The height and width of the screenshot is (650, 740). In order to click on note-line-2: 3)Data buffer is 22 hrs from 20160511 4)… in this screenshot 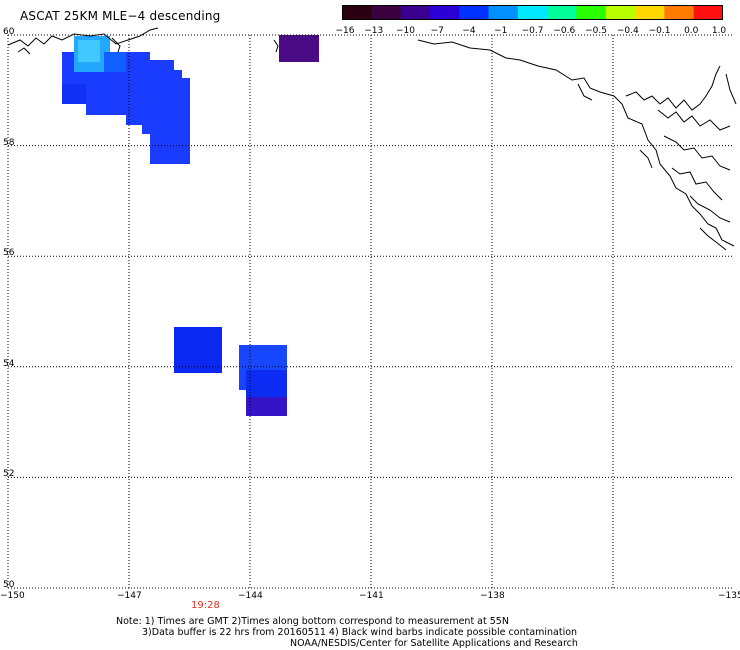, I will do `click(360, 632)`.